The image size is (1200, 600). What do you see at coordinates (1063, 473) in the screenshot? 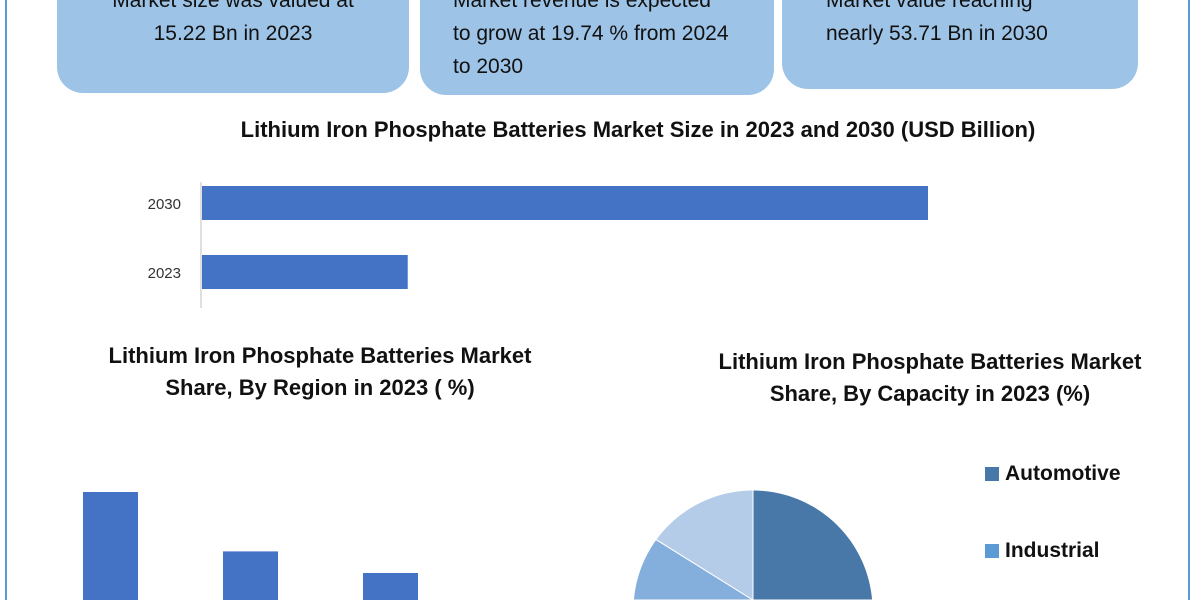
I see `legend-label: Automotive` at bounding box center [1063, 473].